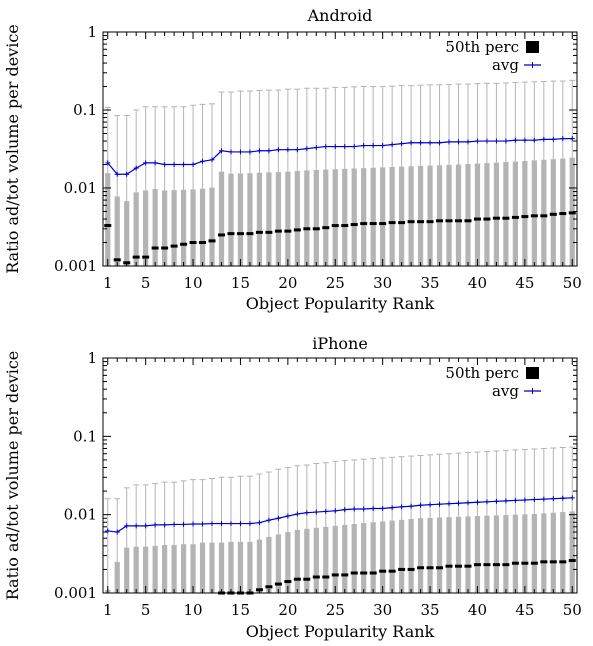  What do you see at coordinates (92, 358) in the screenshot?
I see `y-tick-label: 1` at bounding box center [92, 358].